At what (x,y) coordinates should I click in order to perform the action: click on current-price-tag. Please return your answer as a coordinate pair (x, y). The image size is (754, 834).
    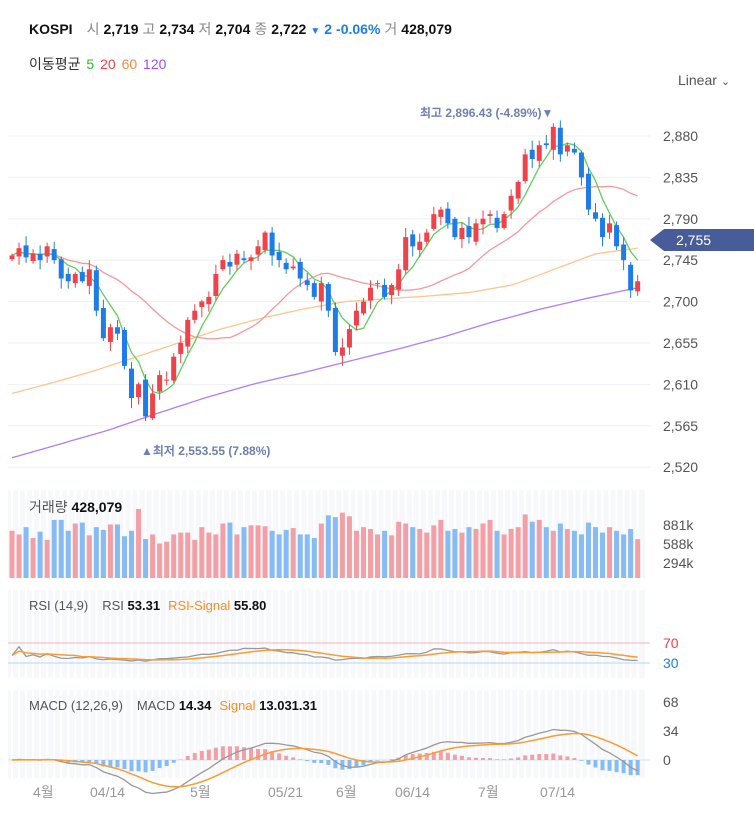
    Looking at the image, I should click on (702, 240).